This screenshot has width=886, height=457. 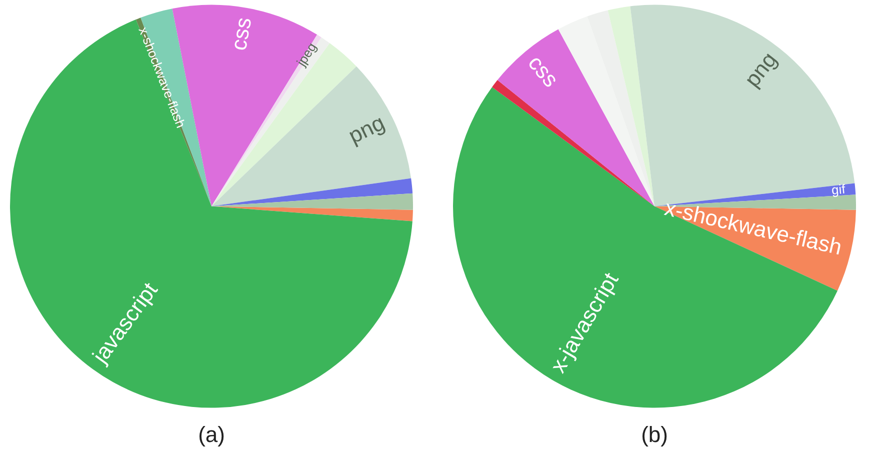 I want to click on slice-label: gif, so click(x=838, y=189).